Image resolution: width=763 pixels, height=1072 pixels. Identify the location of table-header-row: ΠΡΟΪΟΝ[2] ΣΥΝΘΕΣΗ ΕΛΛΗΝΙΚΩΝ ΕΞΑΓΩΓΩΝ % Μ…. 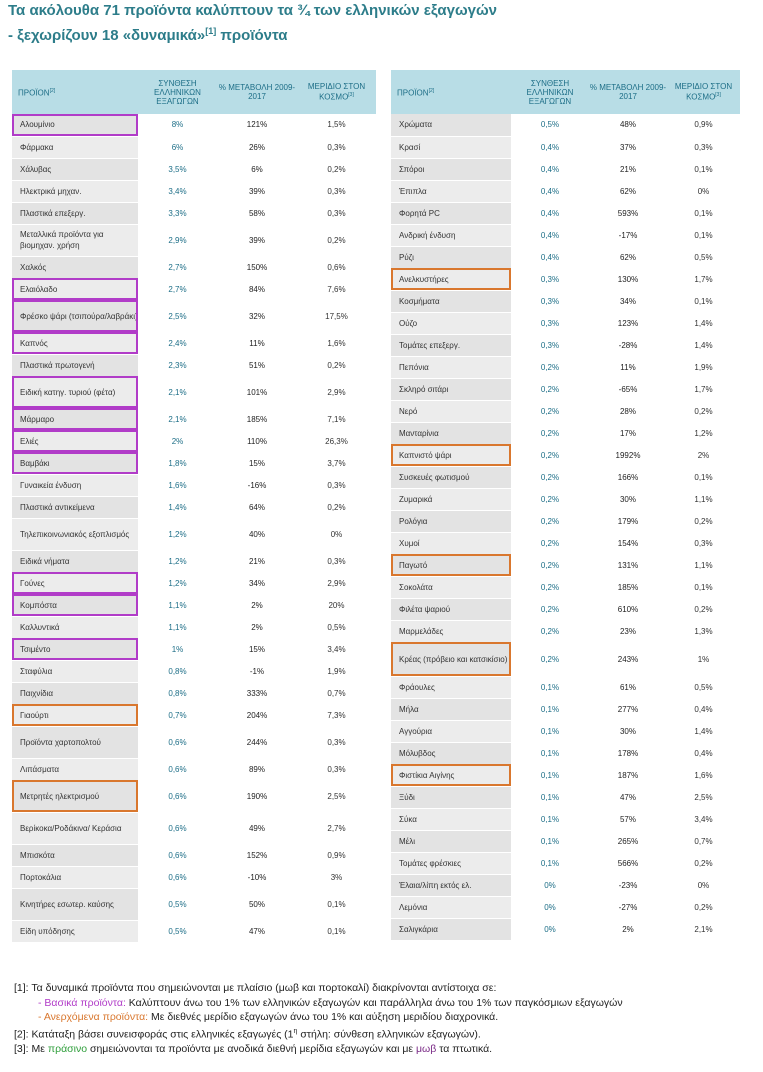
(565, 92).